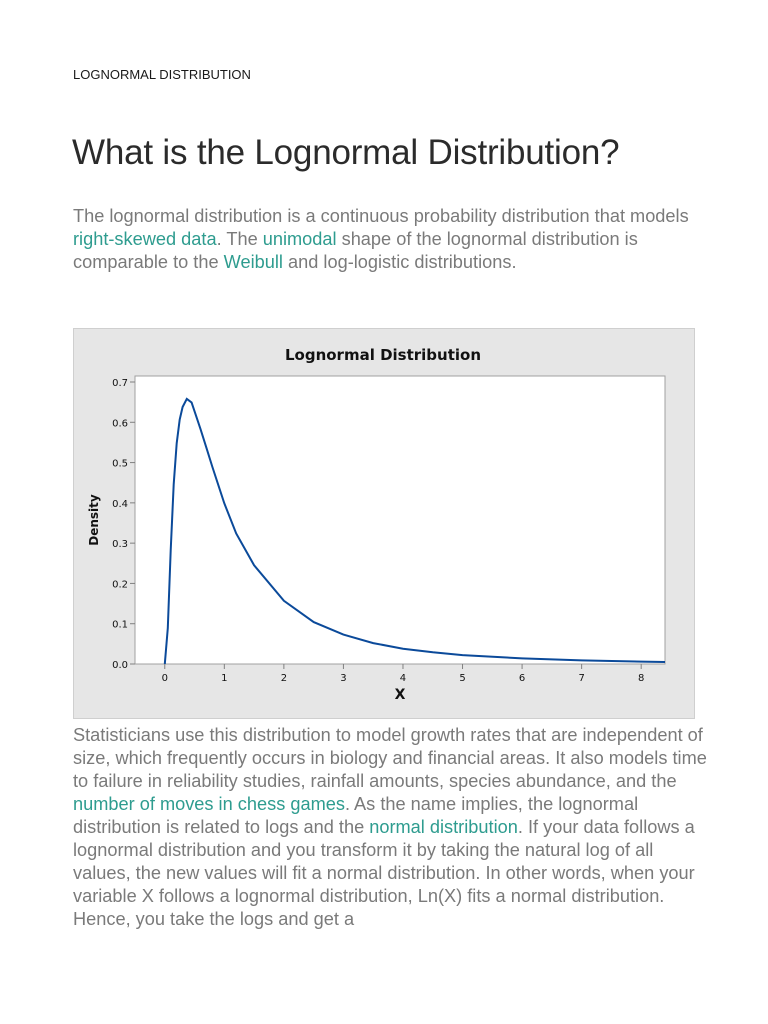  What do you see at coordinates (239, 239) in the screenshot?
I see `text: . The` at bounding box center [239, 239].